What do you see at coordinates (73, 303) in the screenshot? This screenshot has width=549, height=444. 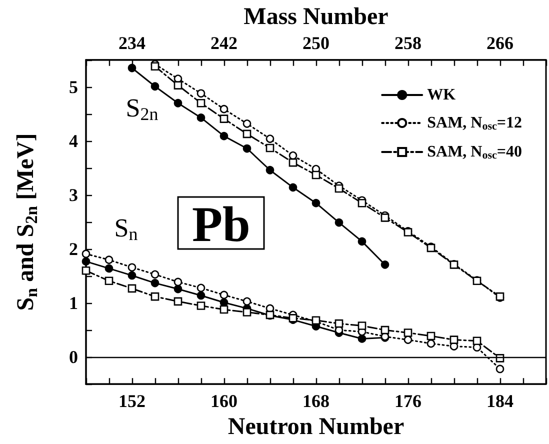 I see `y-tick-label: 1` at bounding box center [73, 303].